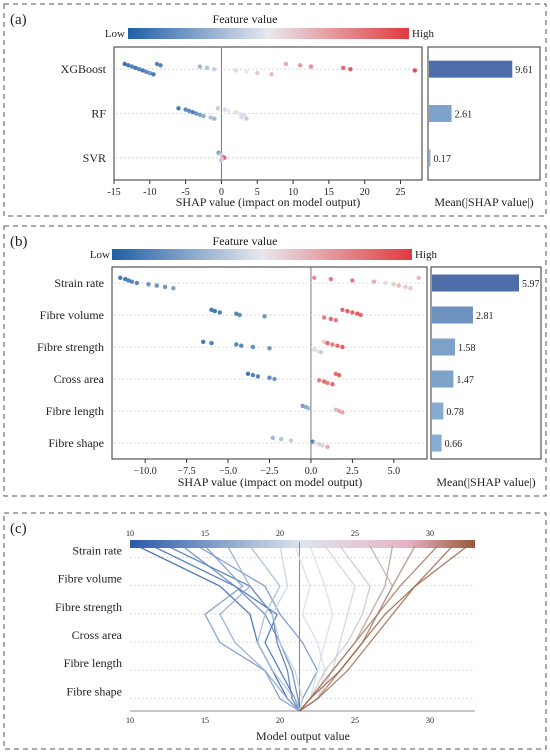 The width and height of the screenshot is (550, 754). I want to click on x-tick-label: -5, so click(185, 192).